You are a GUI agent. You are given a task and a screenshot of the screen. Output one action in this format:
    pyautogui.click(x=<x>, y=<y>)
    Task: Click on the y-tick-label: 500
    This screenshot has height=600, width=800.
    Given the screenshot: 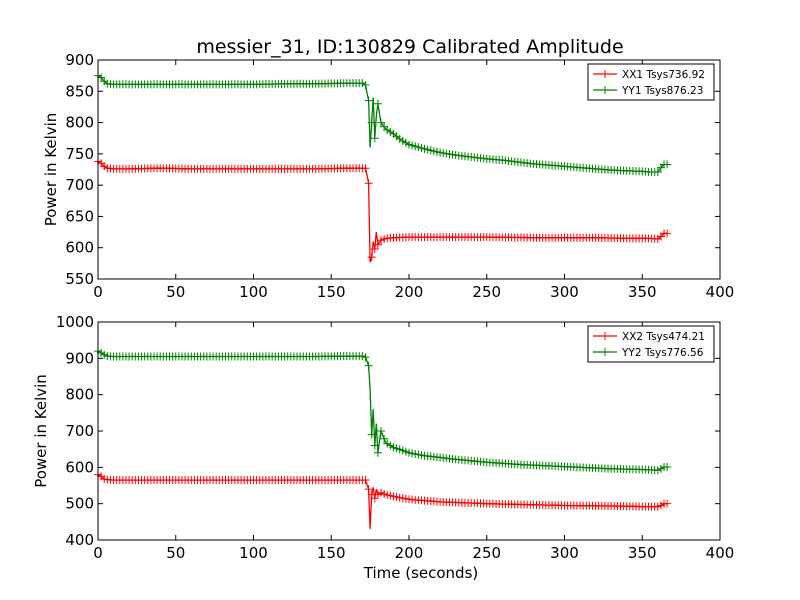 What is the action you would take?
    pyautogui.click(x=79, y=504)
    